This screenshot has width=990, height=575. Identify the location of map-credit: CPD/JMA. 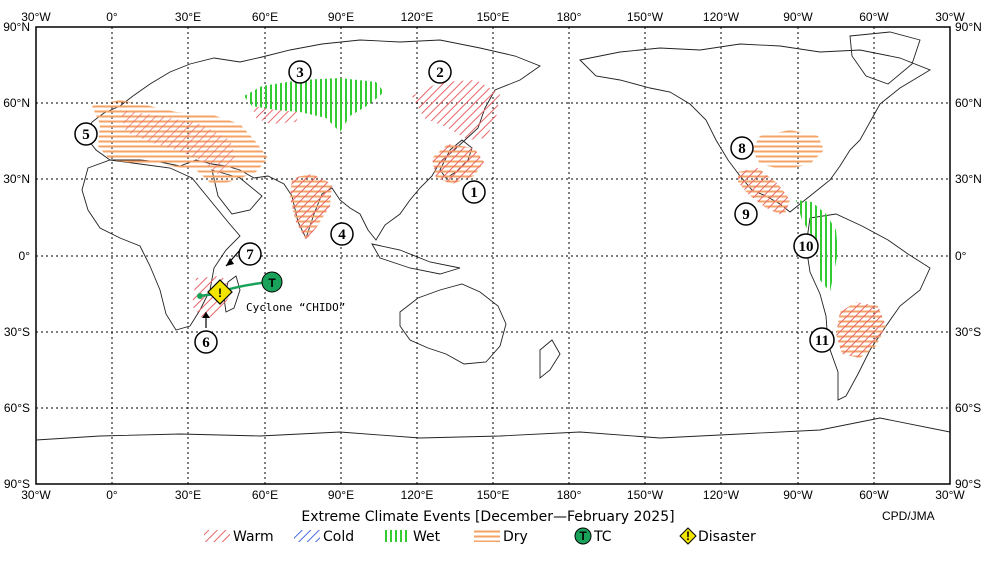
(908, 516).